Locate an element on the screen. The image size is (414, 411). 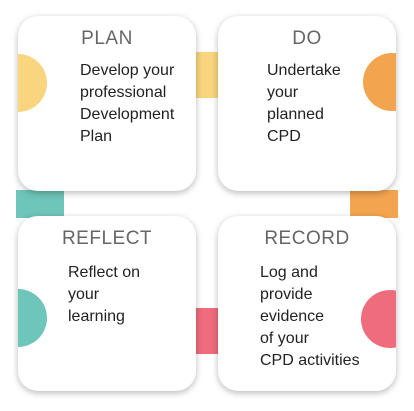
plan-line: professional is located at coordinates (123, 92).